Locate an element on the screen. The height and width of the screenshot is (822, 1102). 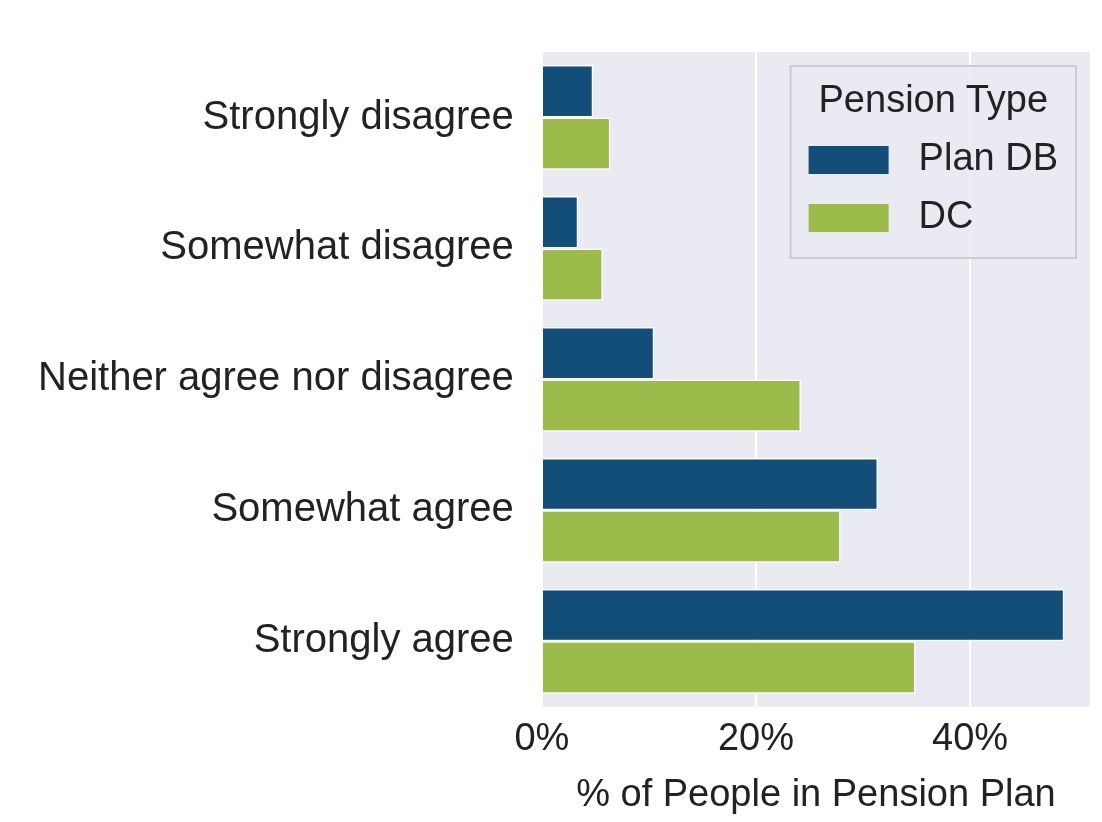
legend-label: Plan DB is located at coordinates (988, 157).